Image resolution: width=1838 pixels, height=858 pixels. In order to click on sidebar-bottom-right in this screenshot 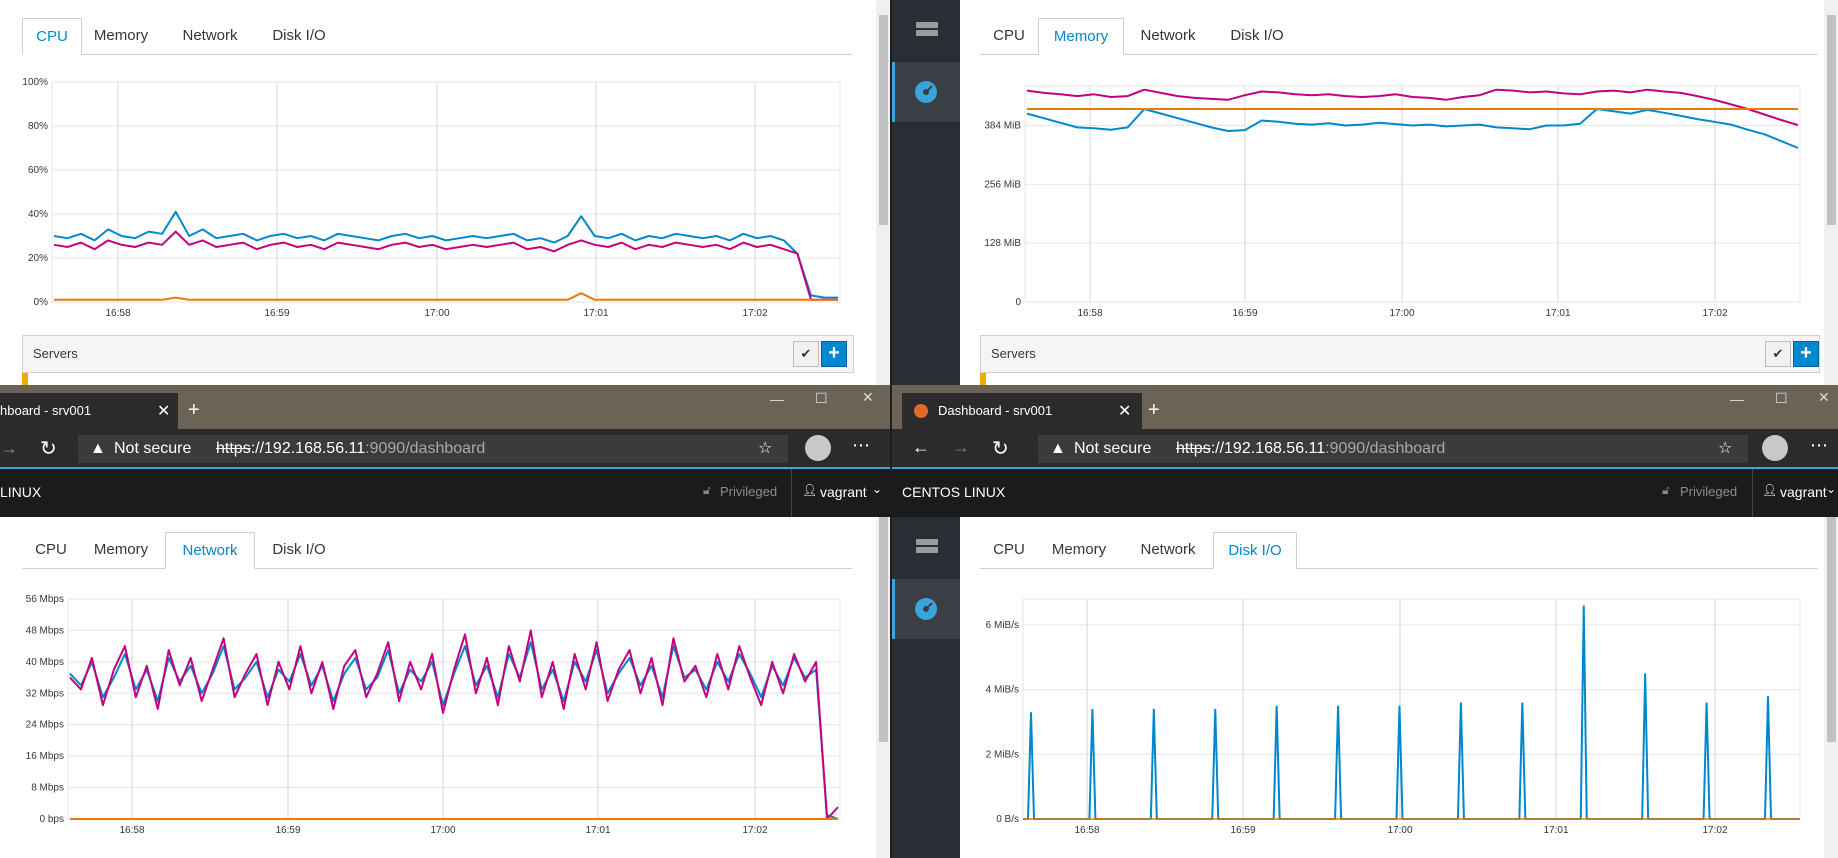, I will do `click(927, 687)`.